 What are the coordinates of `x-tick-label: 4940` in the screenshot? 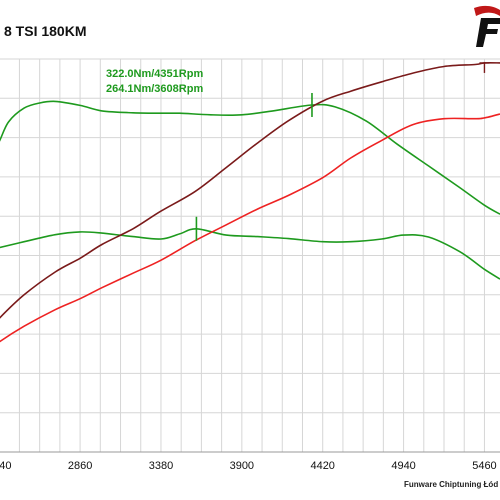 It's located at (403, 466).